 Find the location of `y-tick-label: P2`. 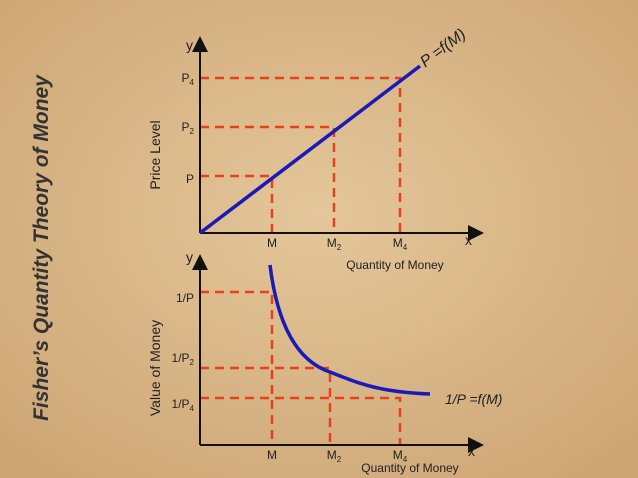

y-tick-label: P2 is located at coordinates (188, 128).